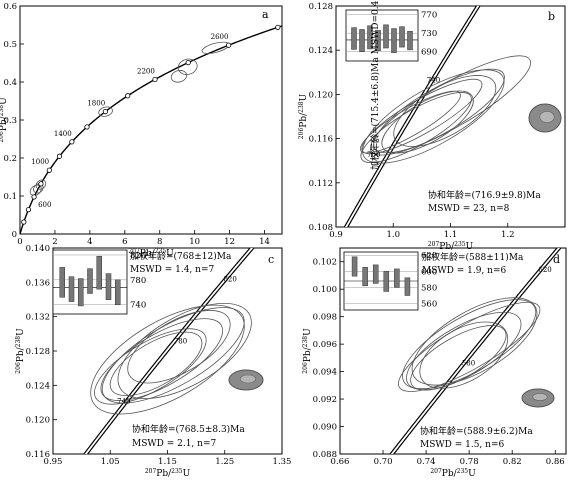 The width and height of the screenshot is (579, 480). What do you see at coordinates (325, 318) in the screenshot?
I see `y-tick-label: 0.098` at bounding box center [325, 318].